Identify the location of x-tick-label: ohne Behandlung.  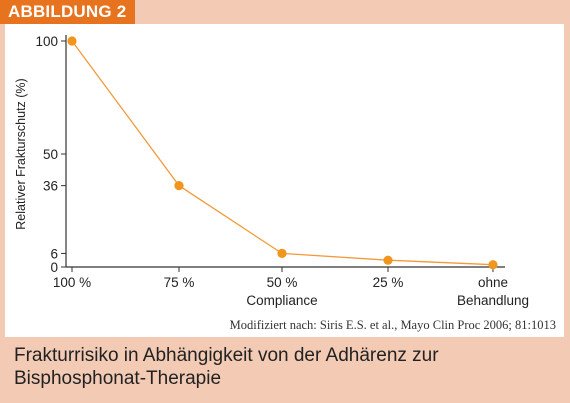
(493, 291).